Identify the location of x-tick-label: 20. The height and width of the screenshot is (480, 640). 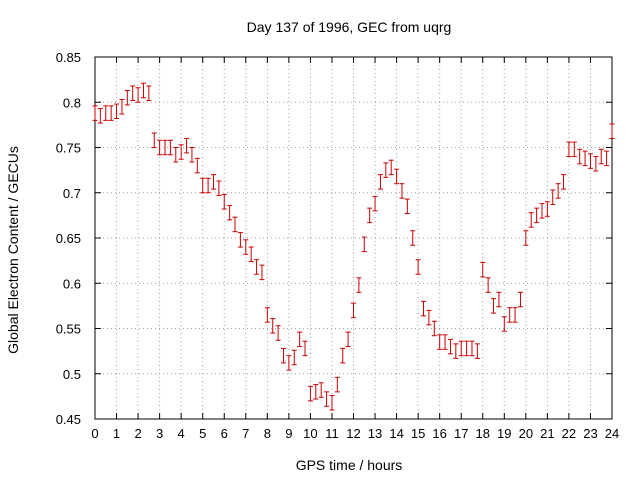
(526, 433).